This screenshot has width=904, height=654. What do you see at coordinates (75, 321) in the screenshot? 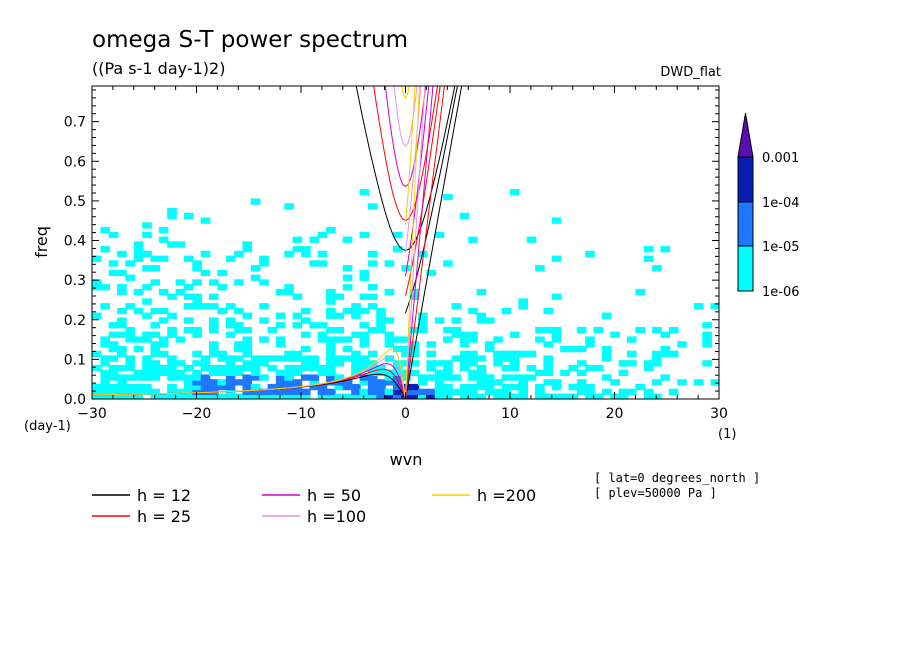
I see `y-tick-label: 0.2` at bounding box center [75, 321].